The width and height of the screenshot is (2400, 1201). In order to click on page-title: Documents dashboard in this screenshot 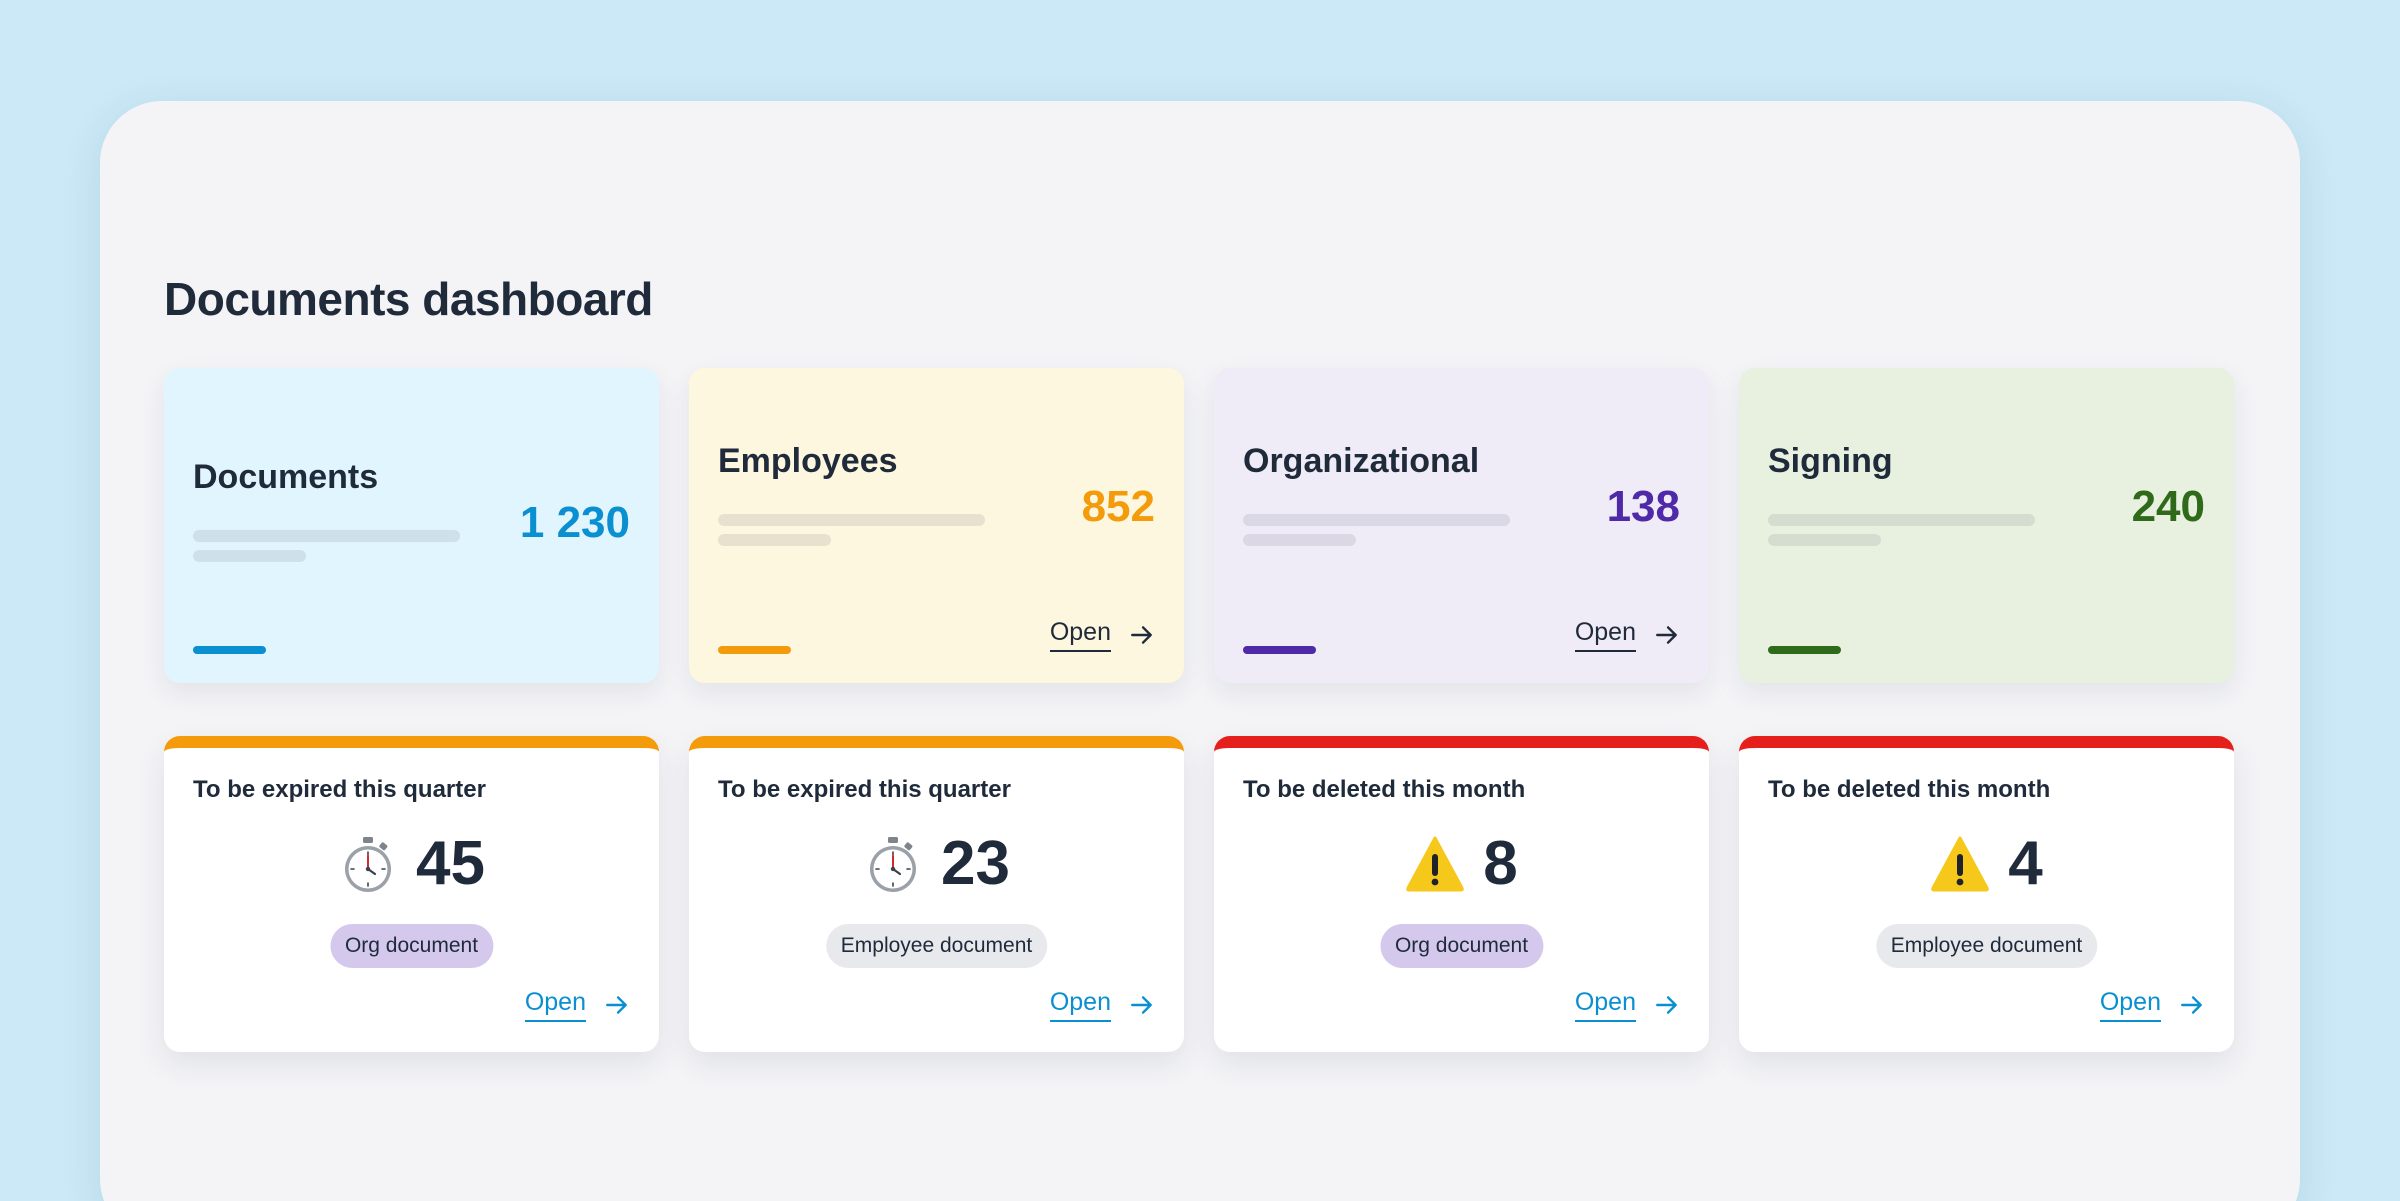, I will do `click(408, 299)`.